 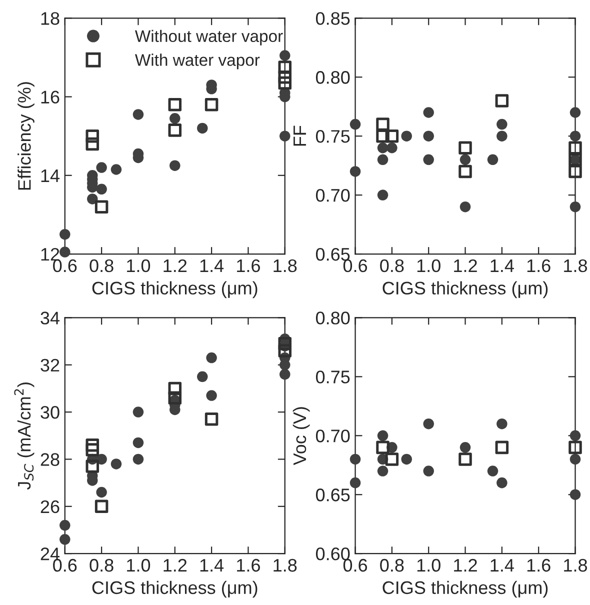 What do you see at coordinates (197, 62) in the screenshot?
I see `legend-label: With water vapor` at bounding box center [197, 62].